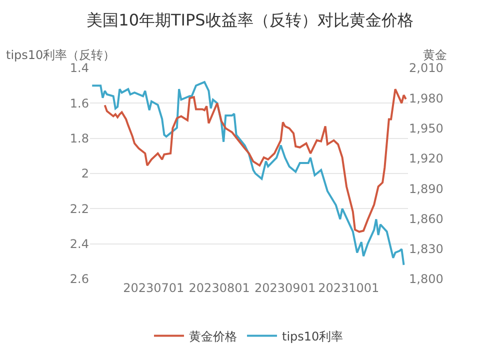 Image resolution: width=500 pixels, height=362 pixels. I want to click on y2-tick-label: 1,860, so click(426, 219).